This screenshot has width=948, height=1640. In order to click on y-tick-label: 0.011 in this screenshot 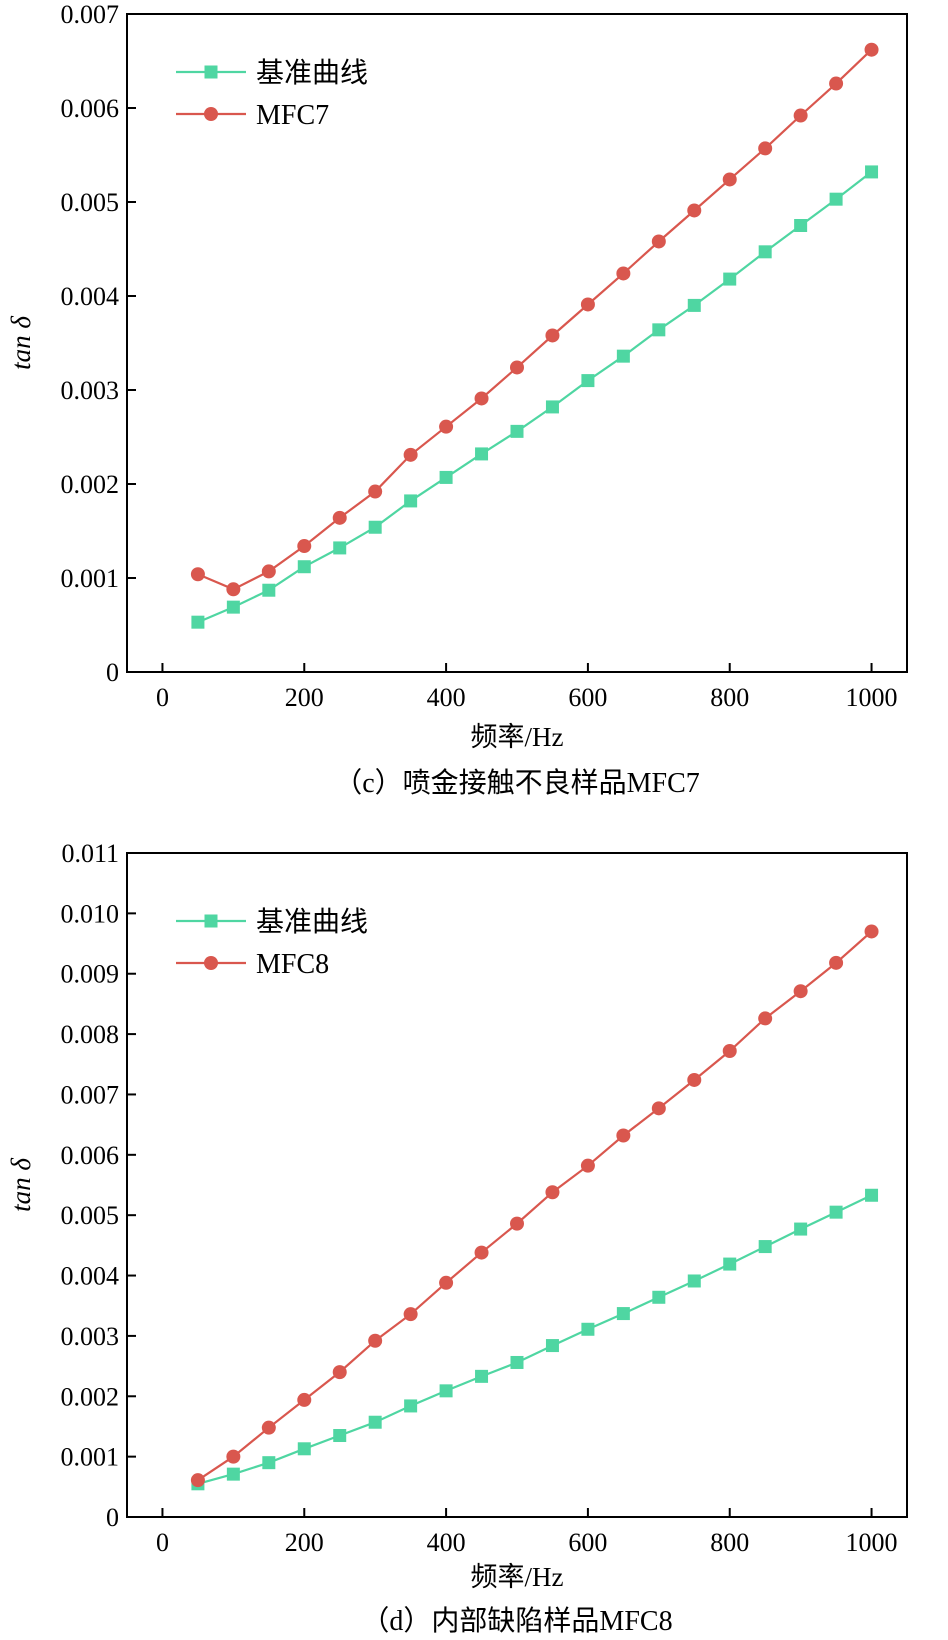, I will do `click(90, 853)`.